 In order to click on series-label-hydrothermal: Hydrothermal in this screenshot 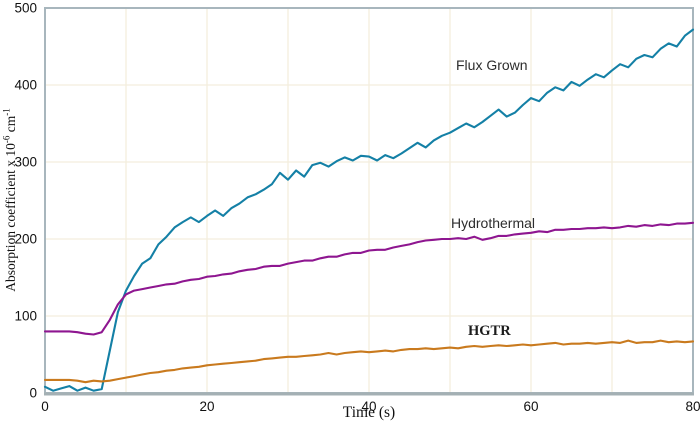, I will do `click(493, 223)`.